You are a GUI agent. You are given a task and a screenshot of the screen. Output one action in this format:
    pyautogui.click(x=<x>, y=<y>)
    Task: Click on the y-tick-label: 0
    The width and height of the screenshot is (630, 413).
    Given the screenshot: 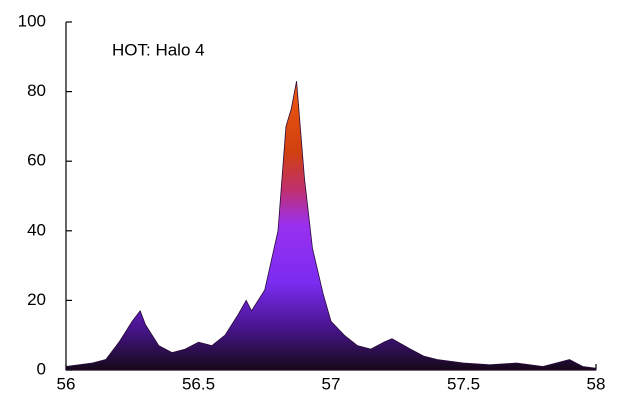 What is the action you would take?
    pyautogui.click(x=41, y=368)
    